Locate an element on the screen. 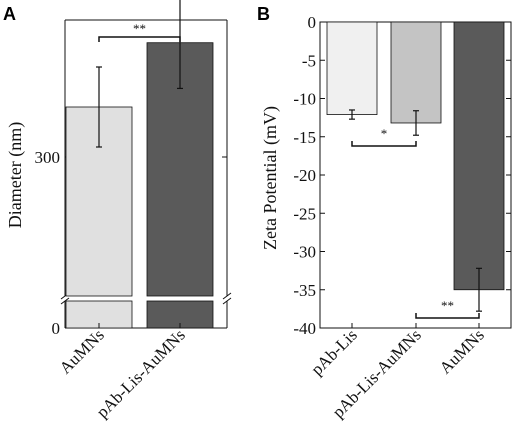 This screenshot has height=442, width=512. panel-a-category-label: AuMNs is located at coordinates (82, 351).